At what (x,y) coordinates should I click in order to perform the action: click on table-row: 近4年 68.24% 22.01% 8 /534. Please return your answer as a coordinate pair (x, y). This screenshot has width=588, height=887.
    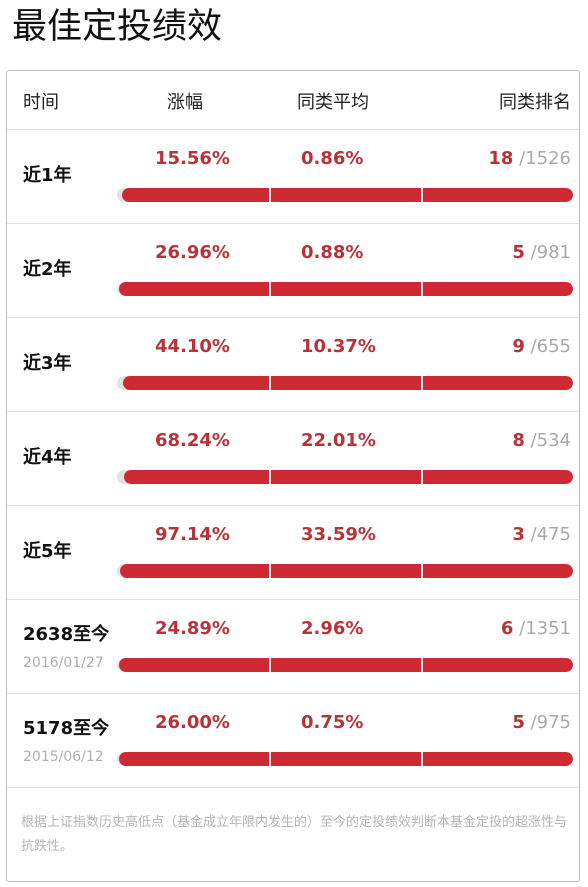
    Looking at the image, I should click on (293, 459).